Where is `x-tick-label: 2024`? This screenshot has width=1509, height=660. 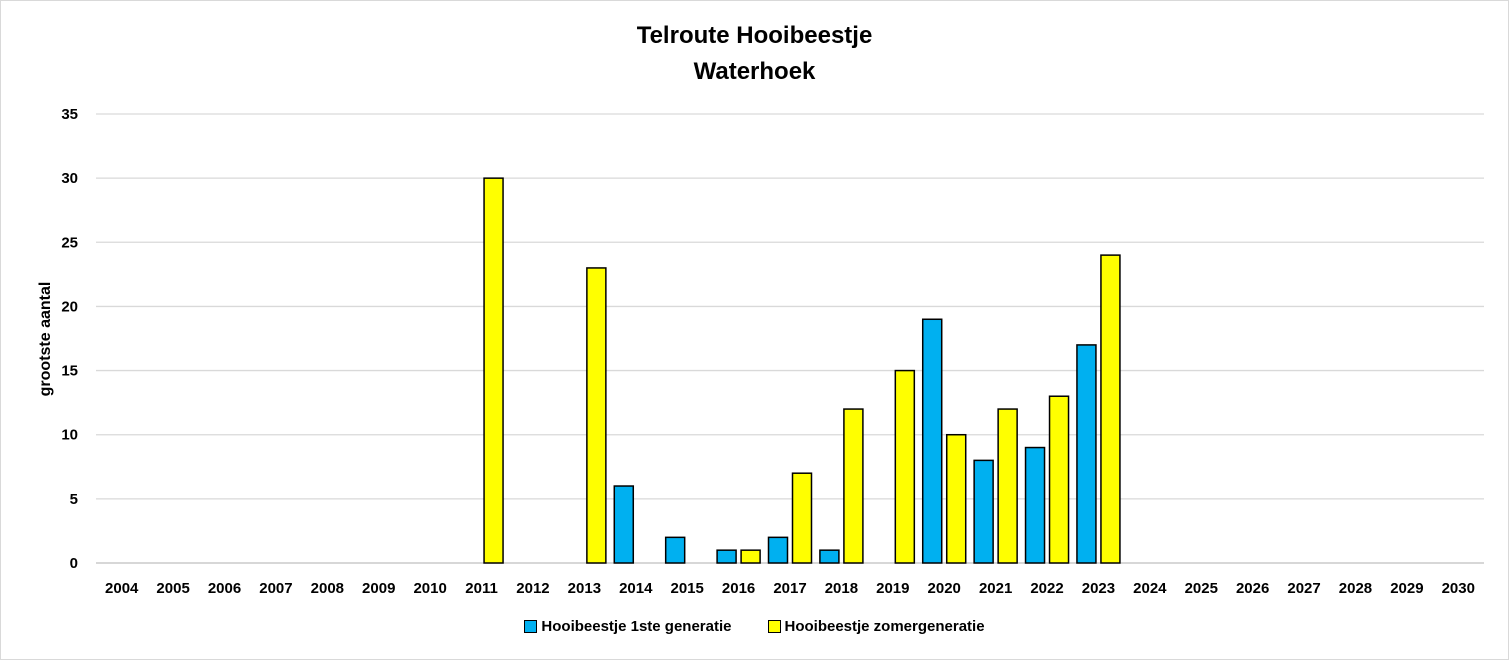 x-tick-label: 2024 is located at coordinates (1150, 588).